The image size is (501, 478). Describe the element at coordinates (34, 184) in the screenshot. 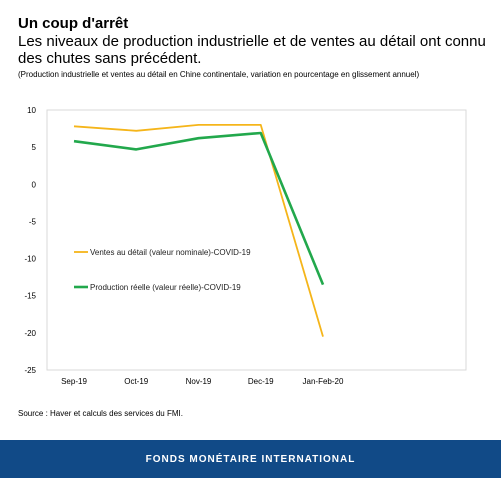

I see `y-tick-label: 0` at that location.